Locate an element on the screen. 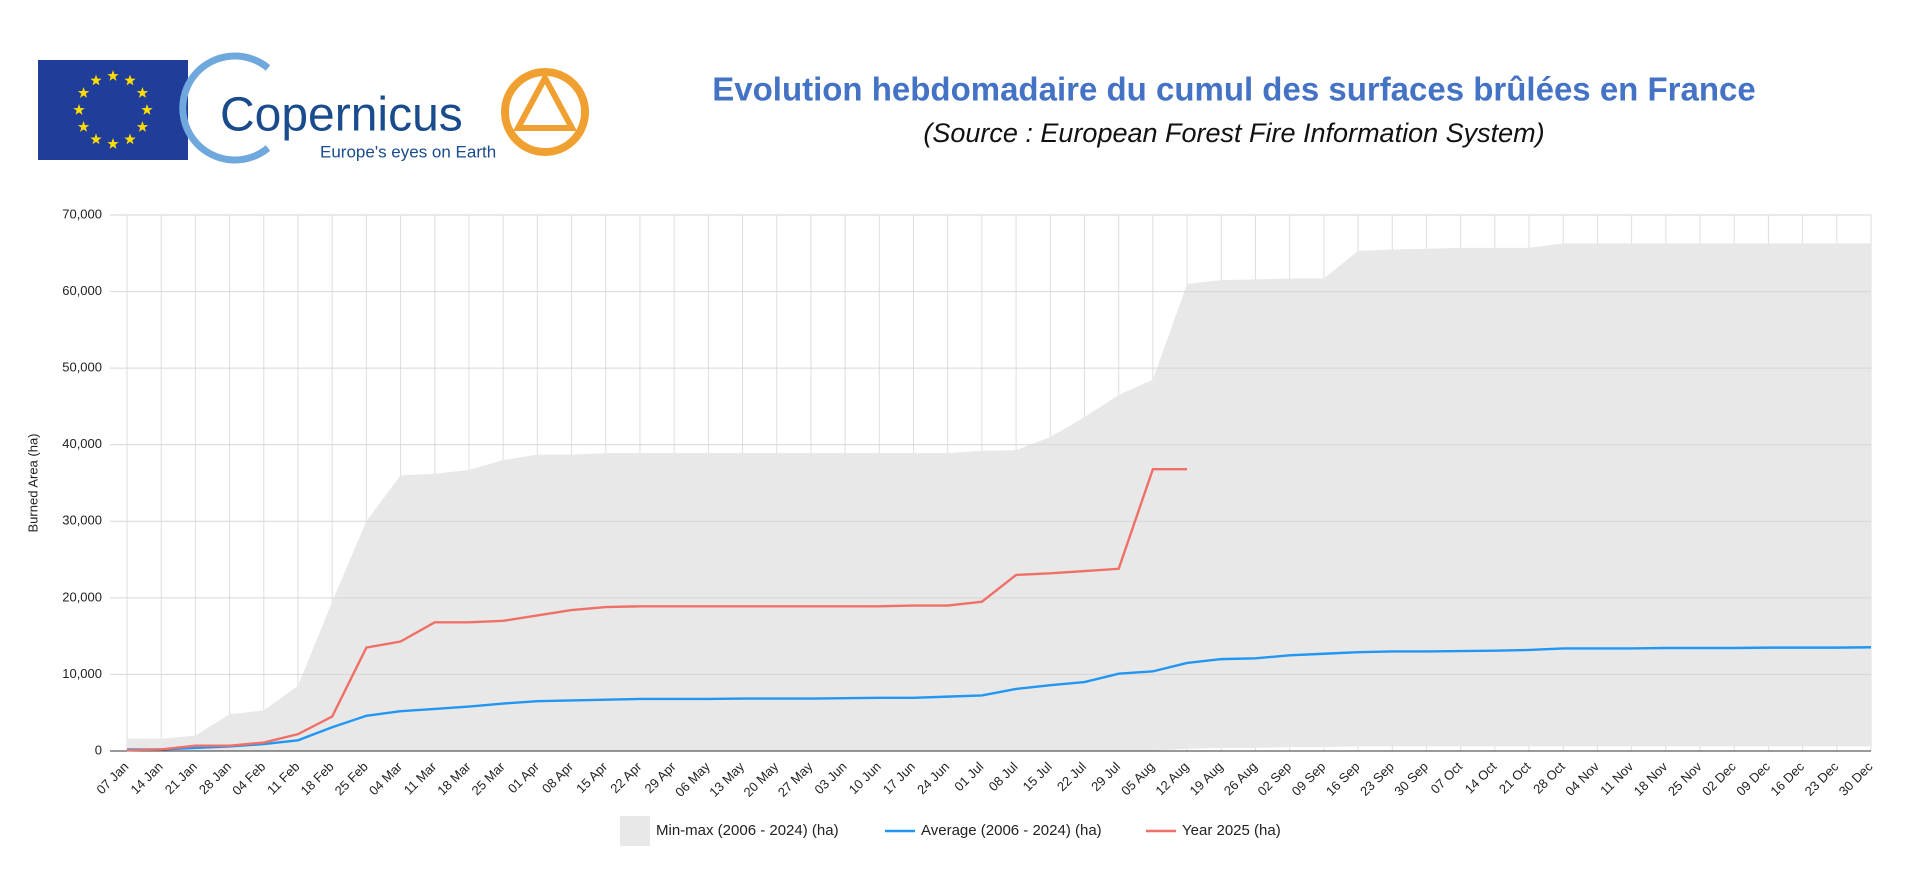 The height and width of the screenshot is (880, 1920). y-tick-label: 30,000 is located at coordinates (82, 520).